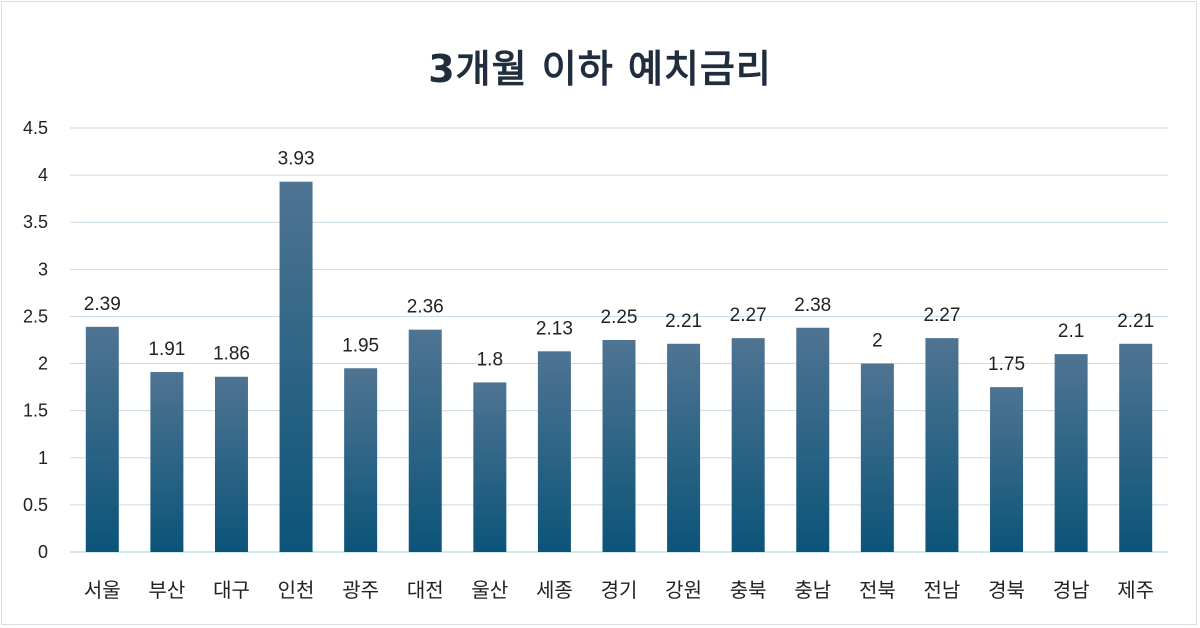 The height and width of the screenshot is (628, 1200). Describe the element at coordinates (489, 590) in the screenshot. I see `x-category-label: 울산` at that location.